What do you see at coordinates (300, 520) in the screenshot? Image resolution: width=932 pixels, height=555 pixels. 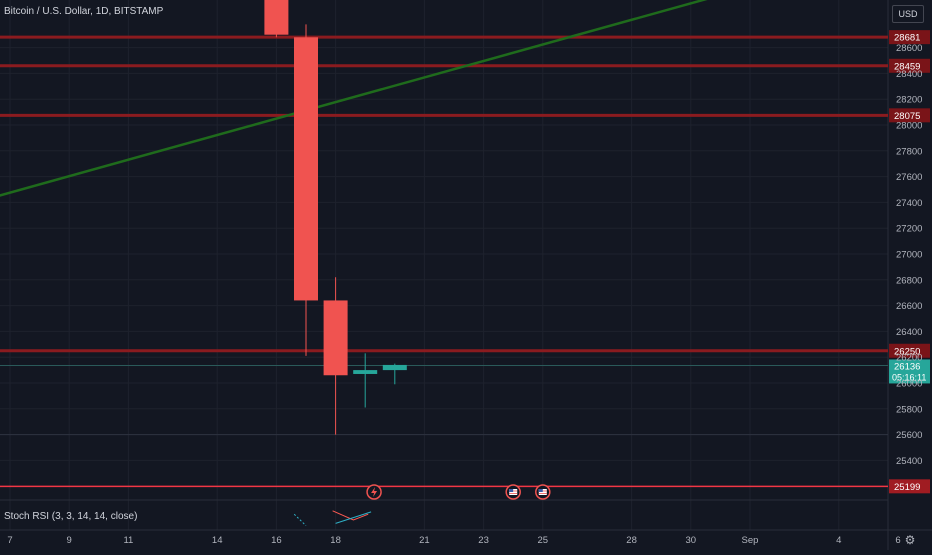 I see `stoch-k-line` at bounding box center [300, 520].